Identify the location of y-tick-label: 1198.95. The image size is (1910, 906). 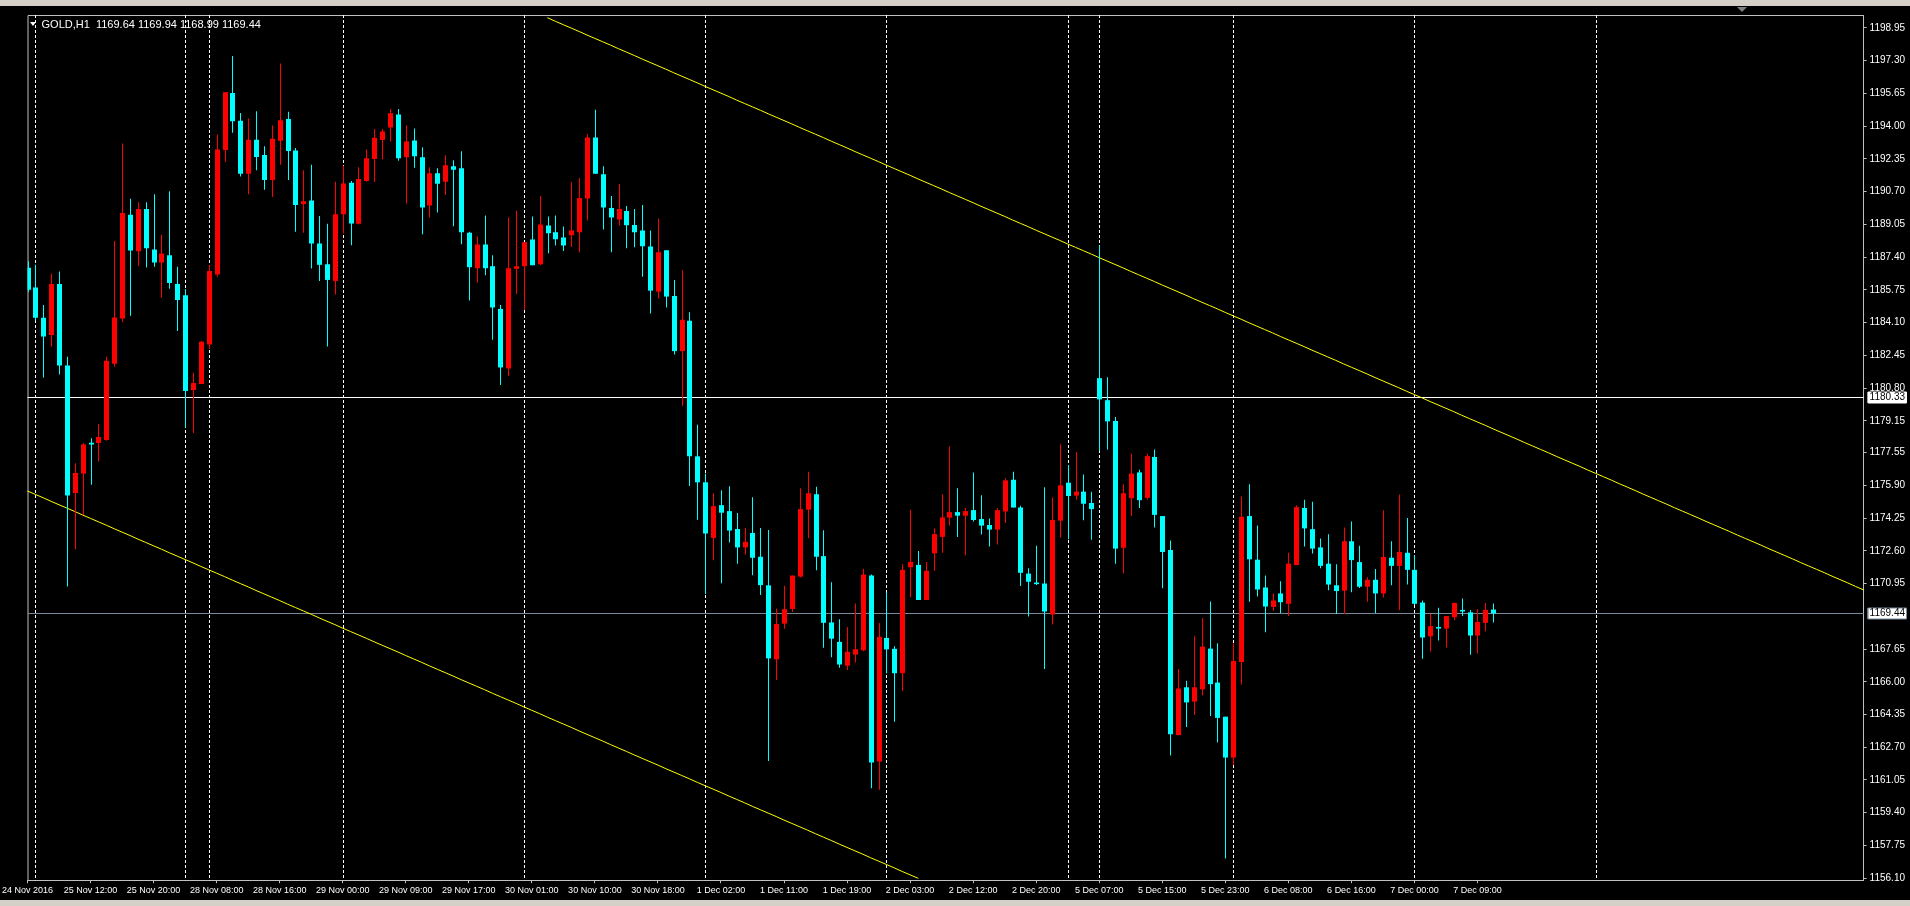
(1887, 27).